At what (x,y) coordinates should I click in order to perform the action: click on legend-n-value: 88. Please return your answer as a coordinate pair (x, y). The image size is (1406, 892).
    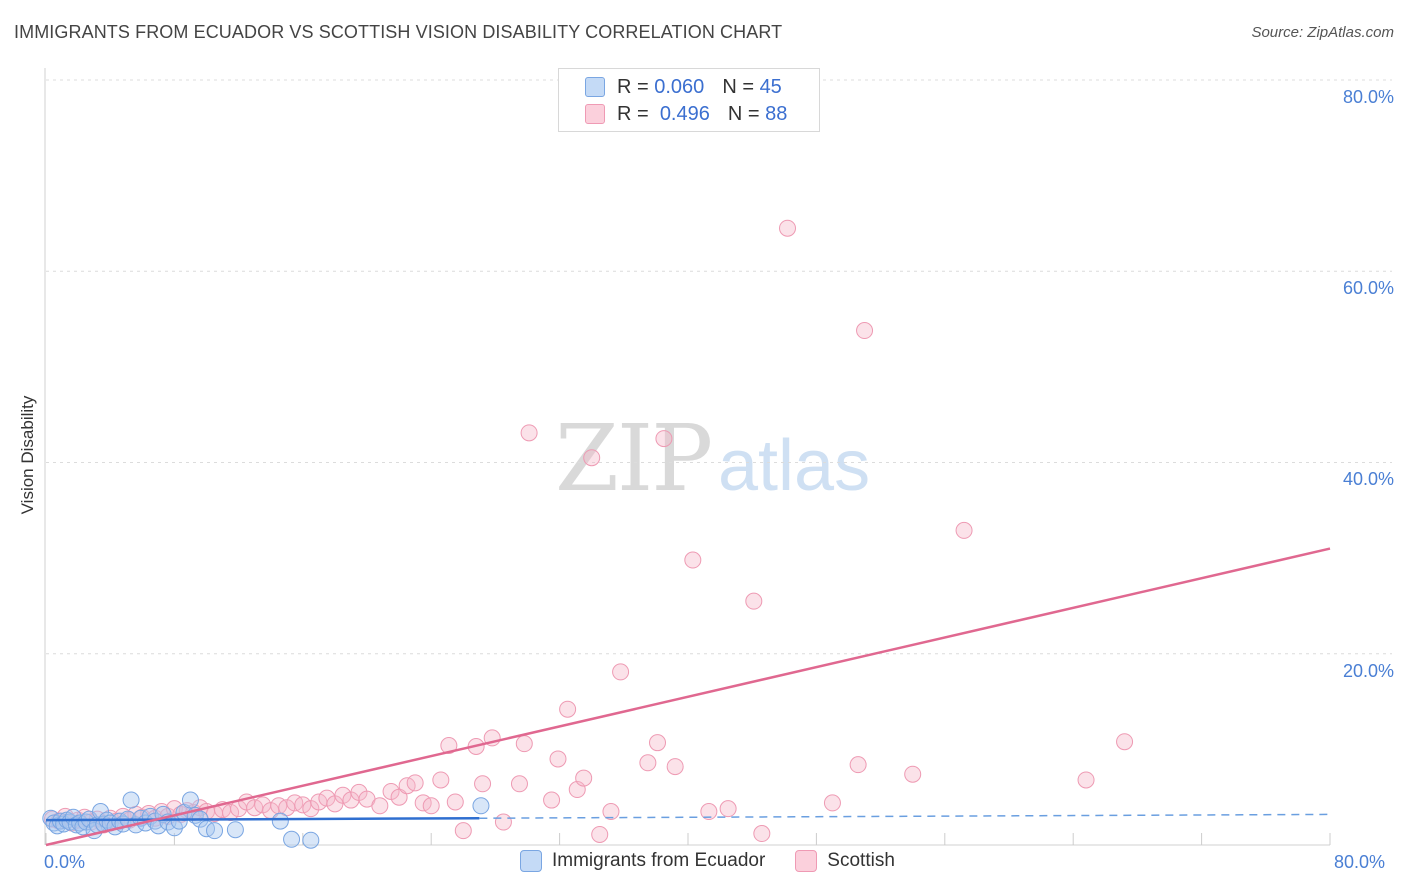
    Looking at the image, I should click on (776, 113).